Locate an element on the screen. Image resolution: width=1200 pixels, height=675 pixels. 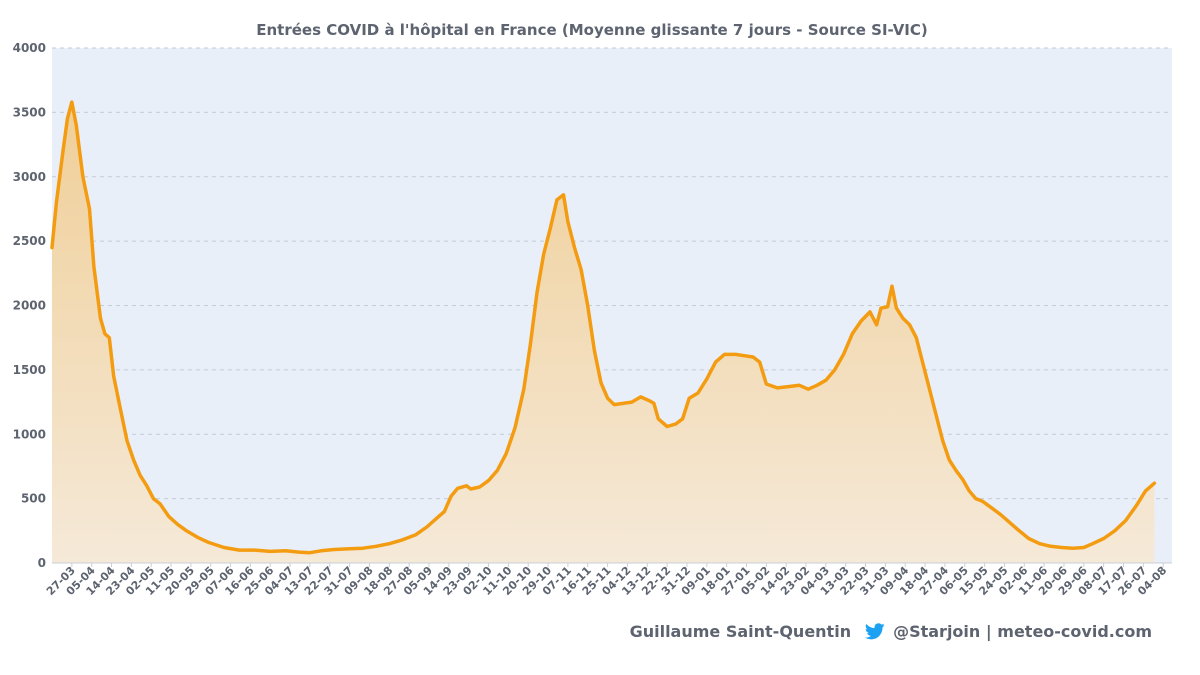
y-tick-label: 4000 is located at coordinates (29, 48).